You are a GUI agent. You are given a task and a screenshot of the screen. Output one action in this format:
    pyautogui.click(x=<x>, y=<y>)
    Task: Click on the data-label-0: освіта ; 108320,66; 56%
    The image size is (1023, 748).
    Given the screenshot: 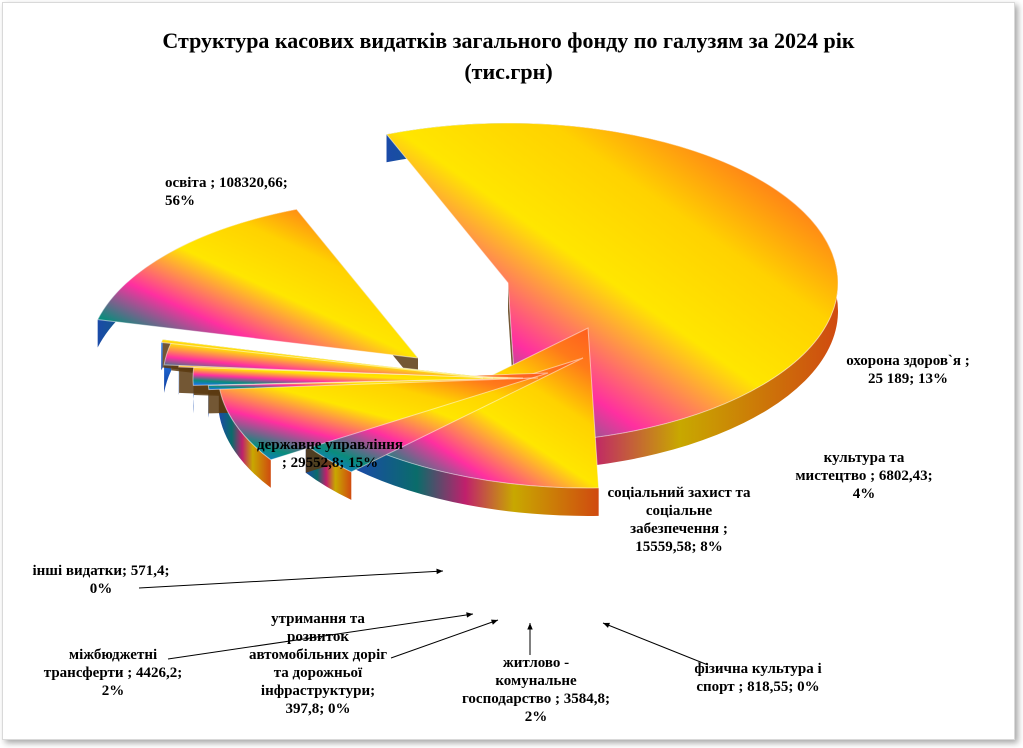 What is the action you would take?
    pyautogui.click(x=226, y=192)
    